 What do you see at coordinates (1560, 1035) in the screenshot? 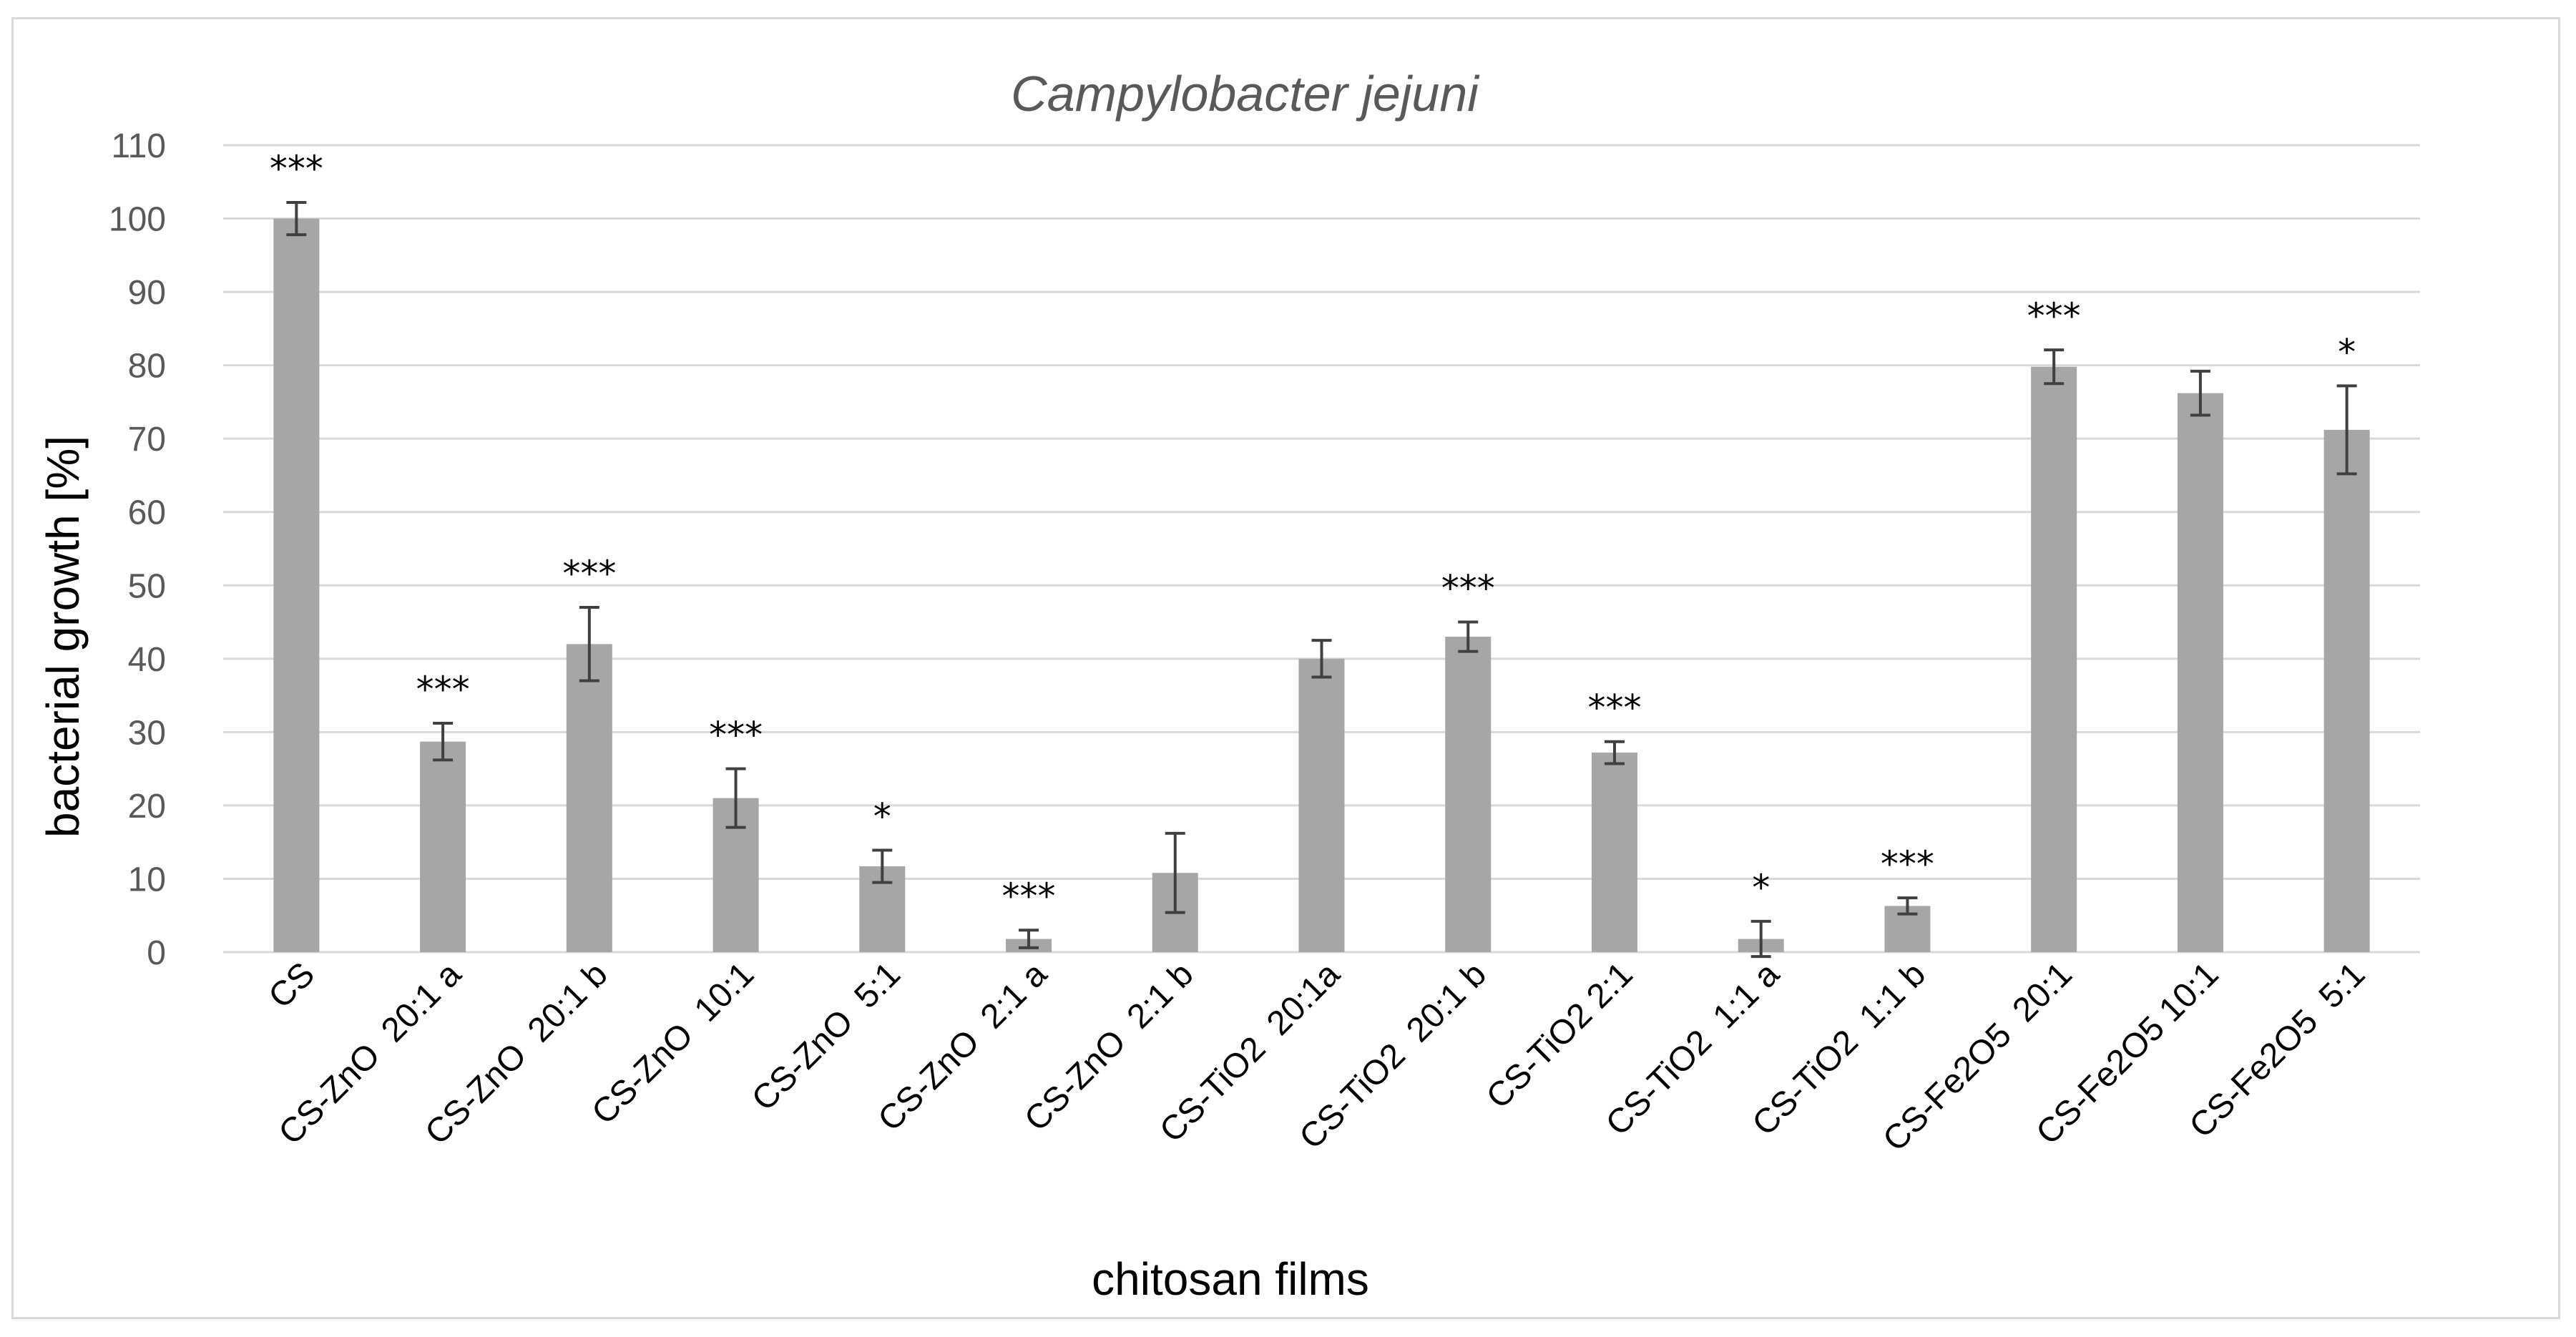
I see `category-label: CS-TiO2 2:1` at bounding box center [1560, 1035].